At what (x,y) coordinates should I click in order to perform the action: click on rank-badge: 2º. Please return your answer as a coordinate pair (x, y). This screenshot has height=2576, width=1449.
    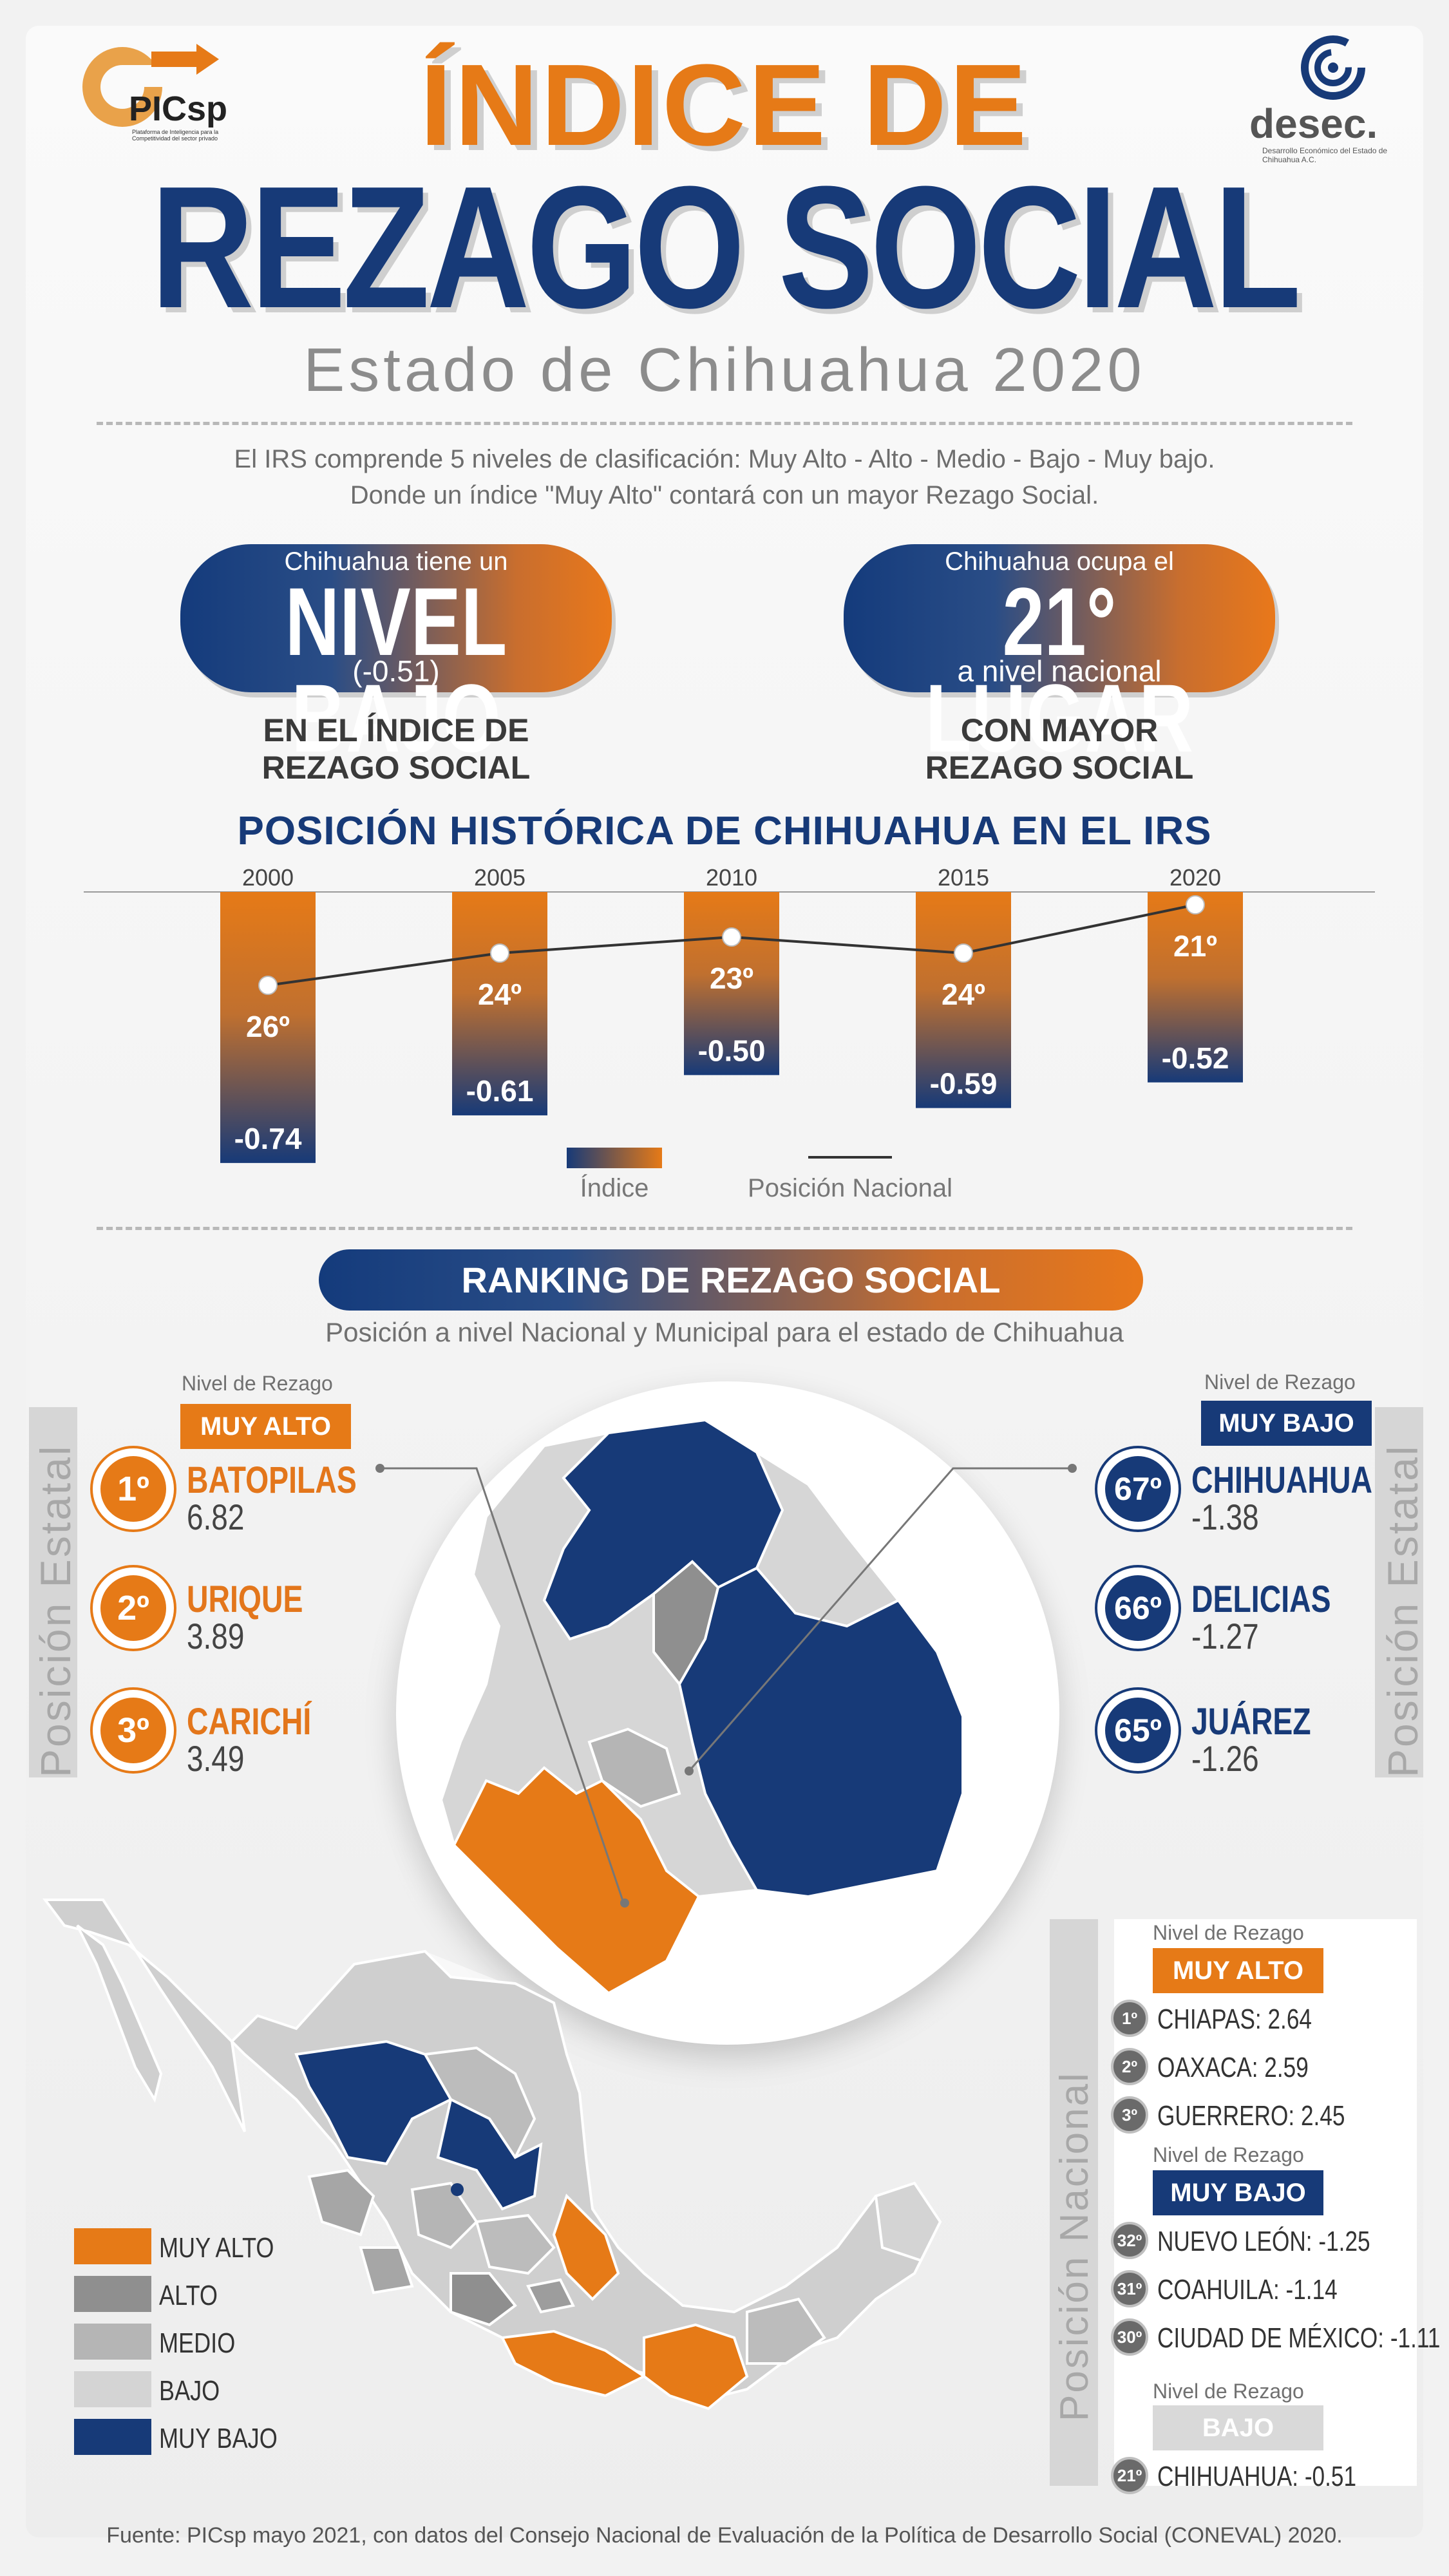
    Looking at the image, I should click on (133, 1608).